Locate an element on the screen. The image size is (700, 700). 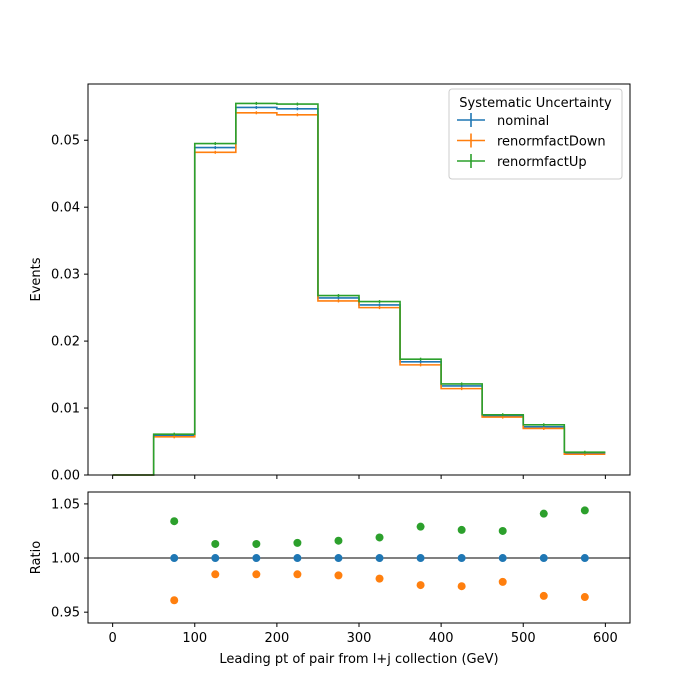
y-tick-label: 0.03 is located at coordinates (65, 275).